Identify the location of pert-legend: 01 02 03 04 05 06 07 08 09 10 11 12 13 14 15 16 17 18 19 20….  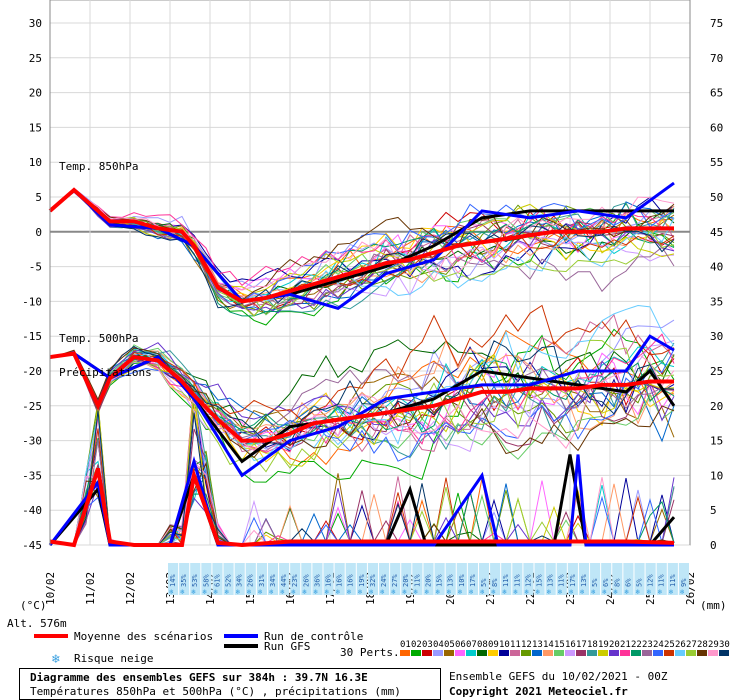
(565, 648).